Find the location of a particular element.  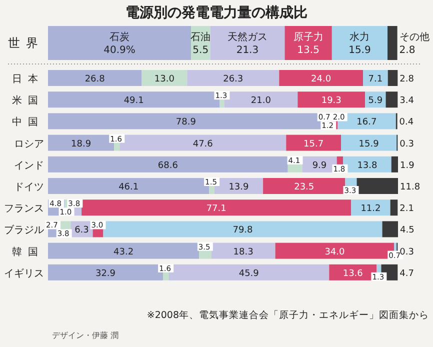

data-label: 11.2 is located at coordinates (370, 209).